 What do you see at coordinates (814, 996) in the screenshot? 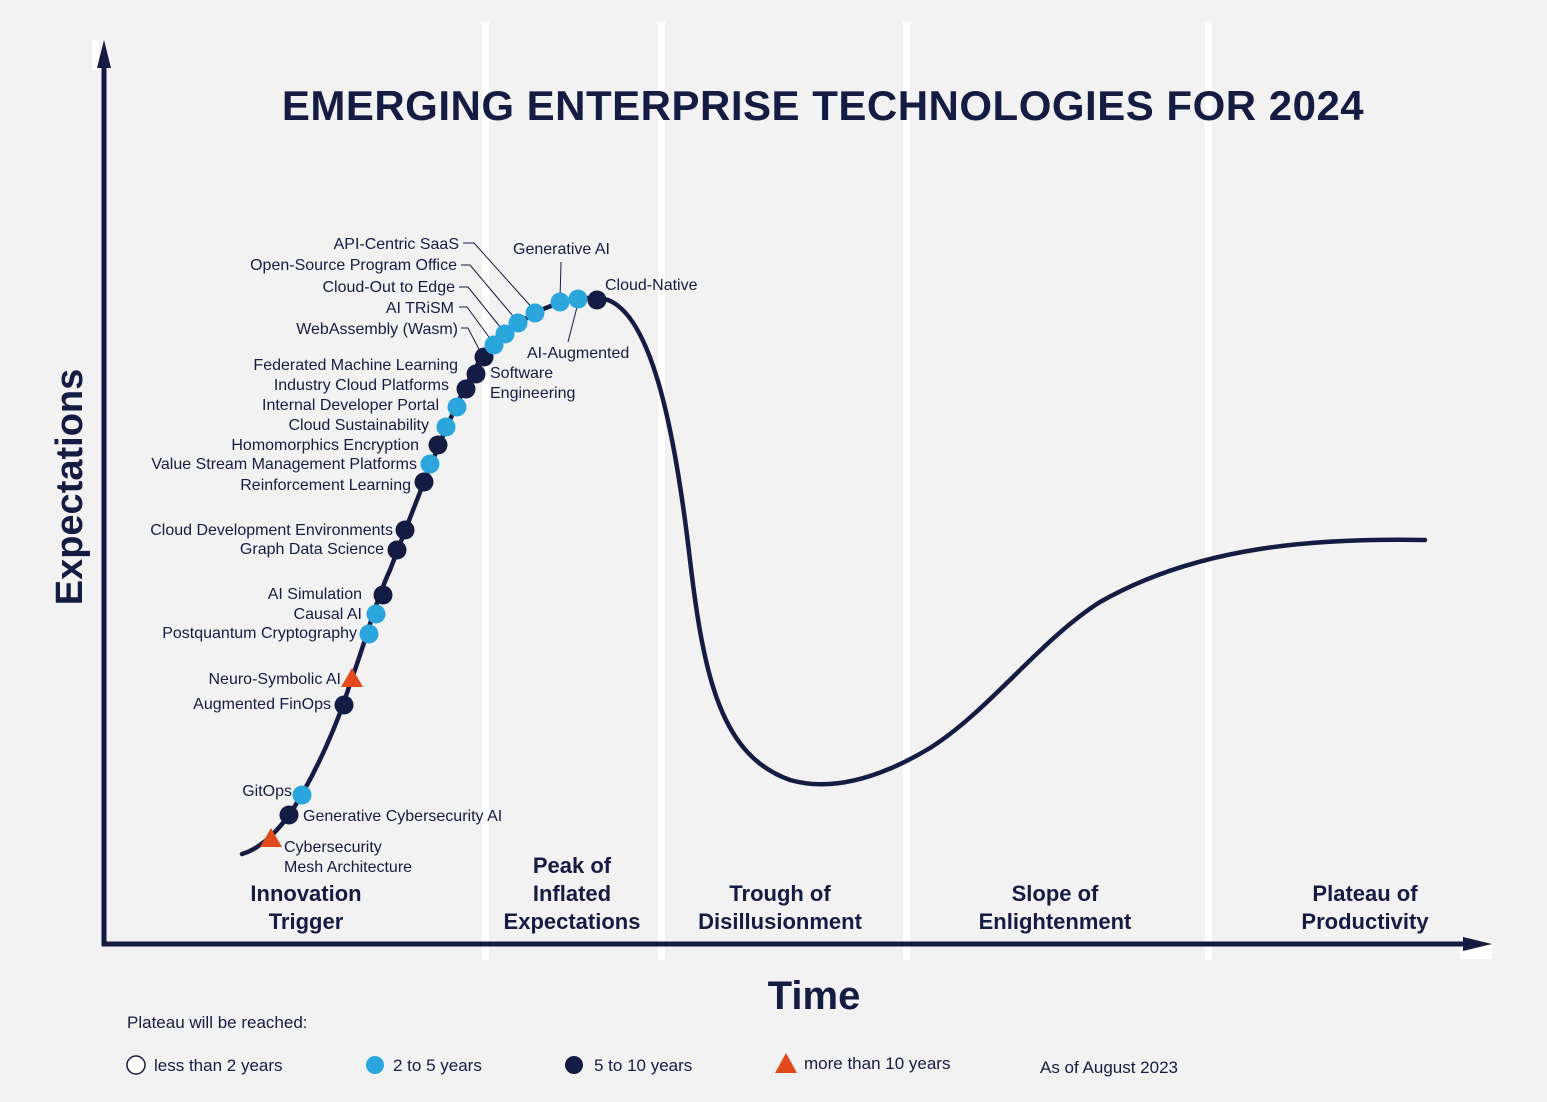
I see `x-axis-label: Time` at bounding box center [814, 996].